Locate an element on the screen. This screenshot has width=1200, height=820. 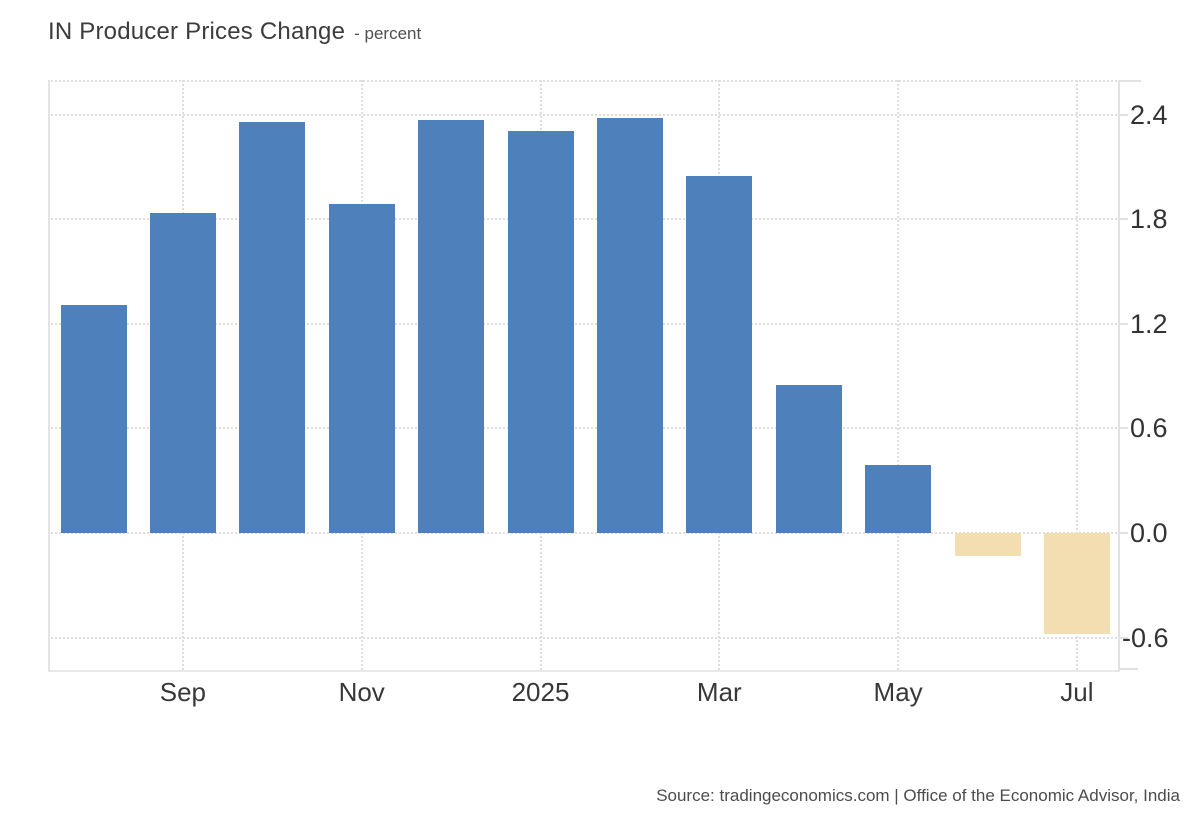
bar-sep-2024 is located at coordinates (182, 372).